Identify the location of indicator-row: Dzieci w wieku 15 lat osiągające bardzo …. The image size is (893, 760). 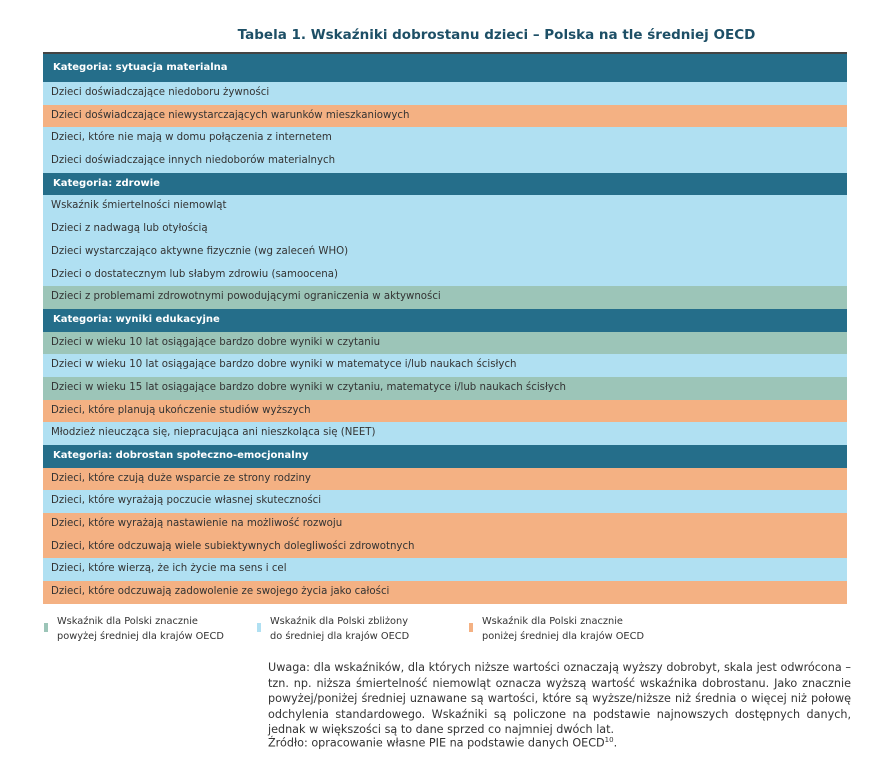
(445, 388).